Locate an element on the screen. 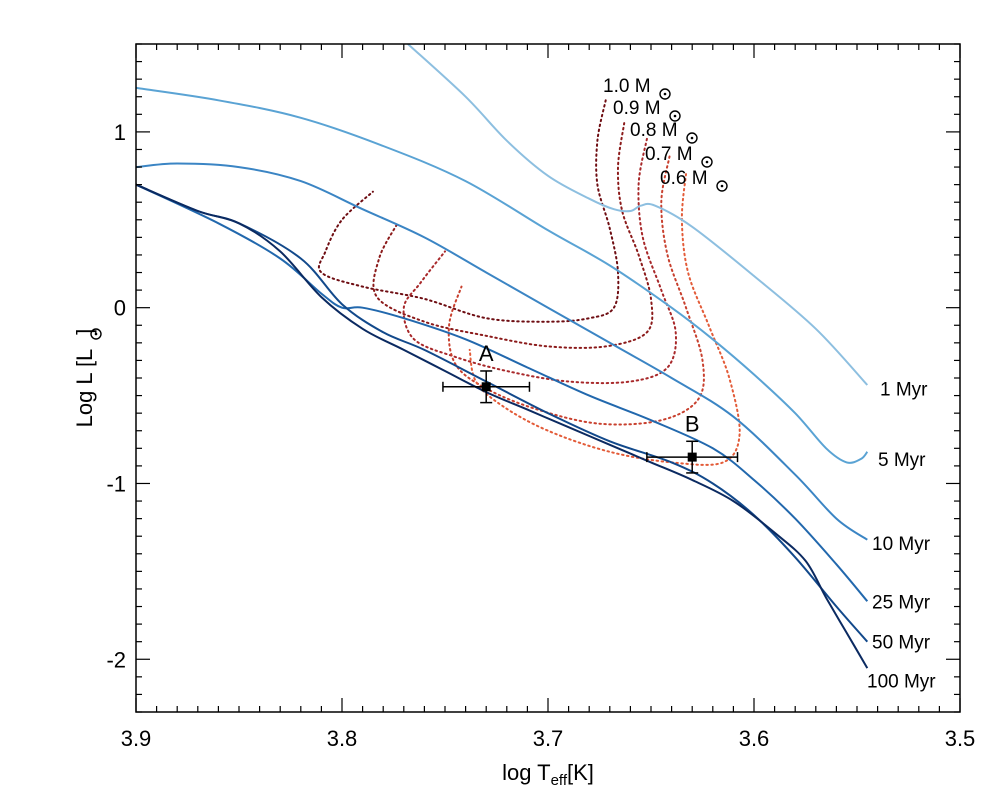 The image size is (1000, 799). mass-label-text: 0.7 M is located at coordinates (669, 154).